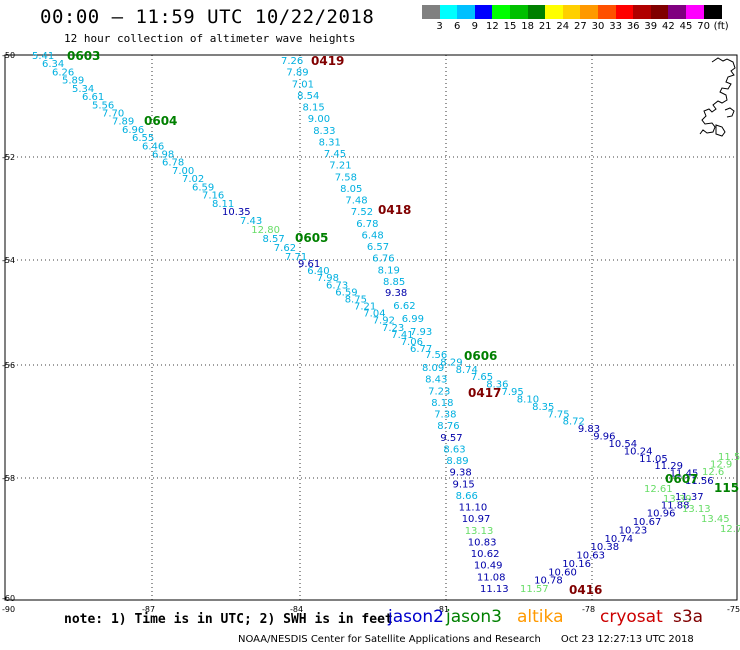  What do you see at coordinates (653, 459) in the screenshot?
I see `wave-height-label: 11.05` at bounding box center [653, 459].